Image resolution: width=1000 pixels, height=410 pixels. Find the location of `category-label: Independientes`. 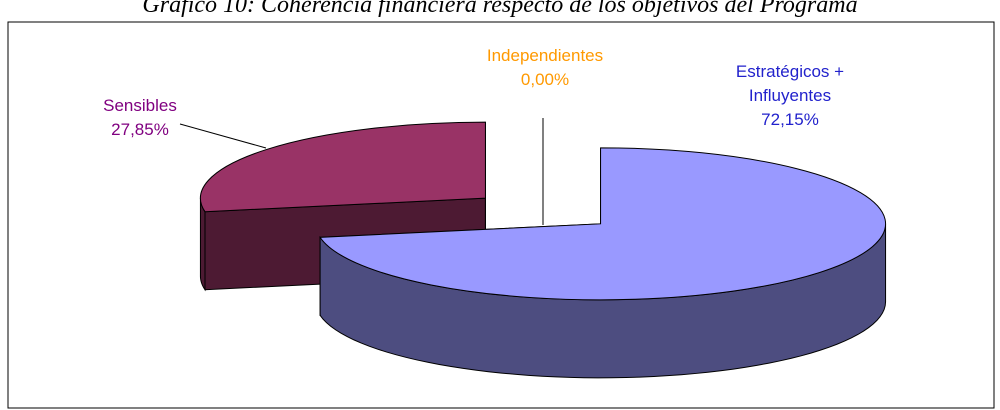

category-label: Independientes is located at coordinates (545, 55).